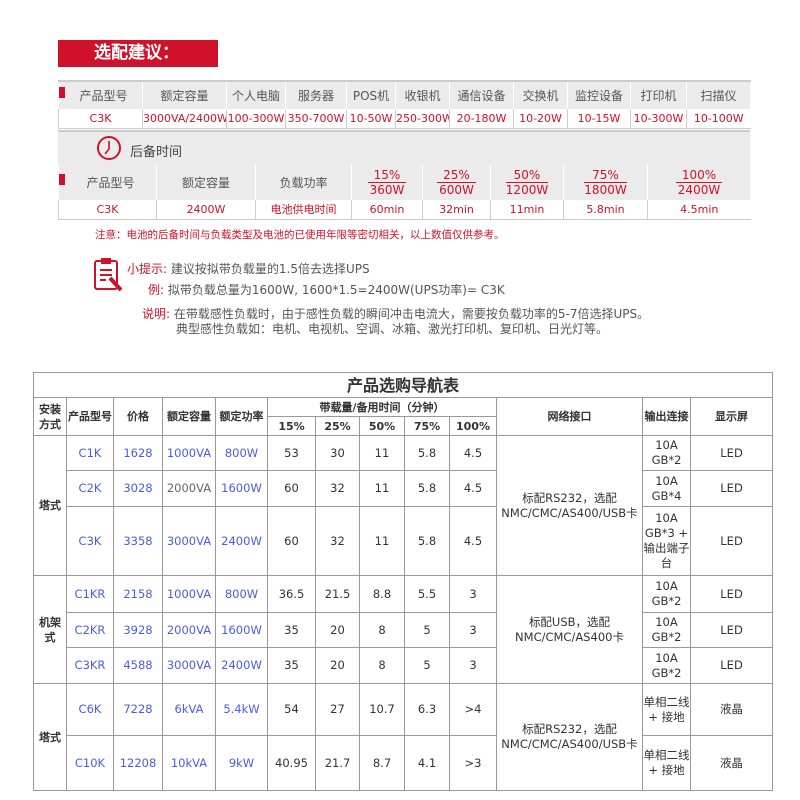  Describe the element at coordinates (699, 175) in the screenshot. I see `load-percent: 100%` at that location.